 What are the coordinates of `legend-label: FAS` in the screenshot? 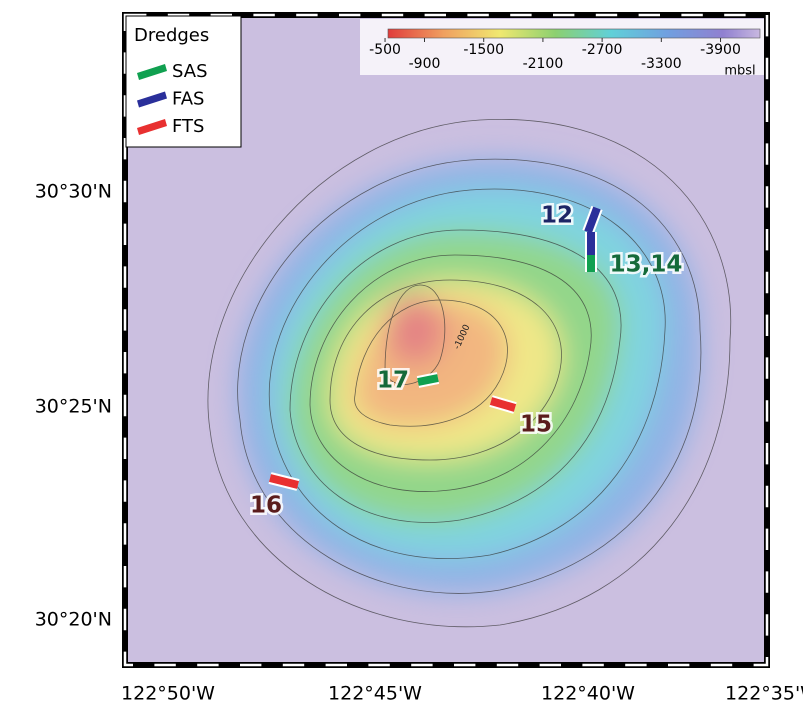 It's located at (188, 99).